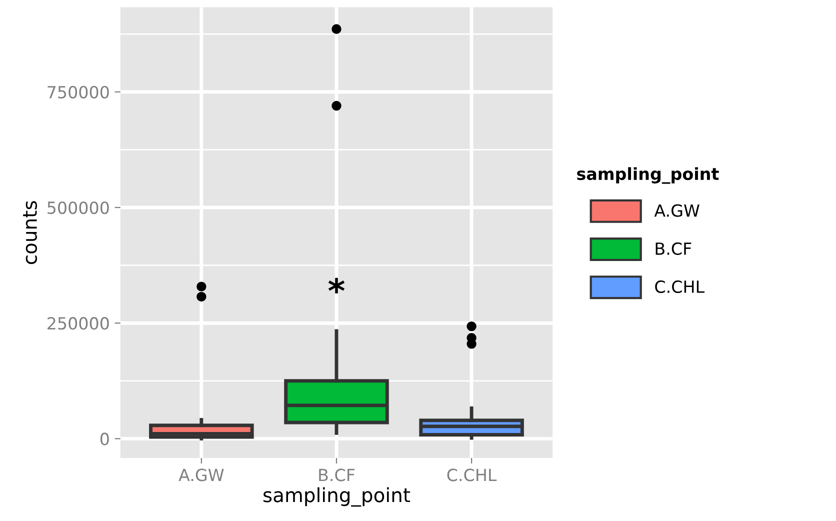  Describe the element at coordinates (78, 207) in the screenshot. I see `y-tick-label: 500000` at that location.